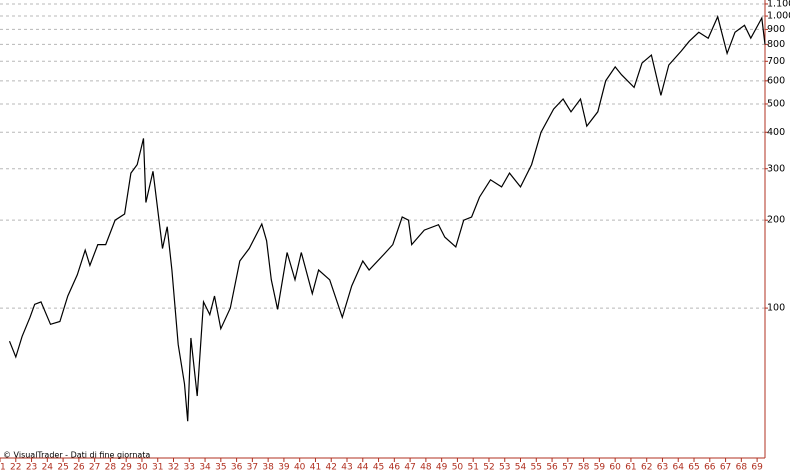 The image size is (790, 471). What do you see at coordinates (142, 467) in the screenshot?
I see `x-tick-label: 30` at bounding box center [142, 467].